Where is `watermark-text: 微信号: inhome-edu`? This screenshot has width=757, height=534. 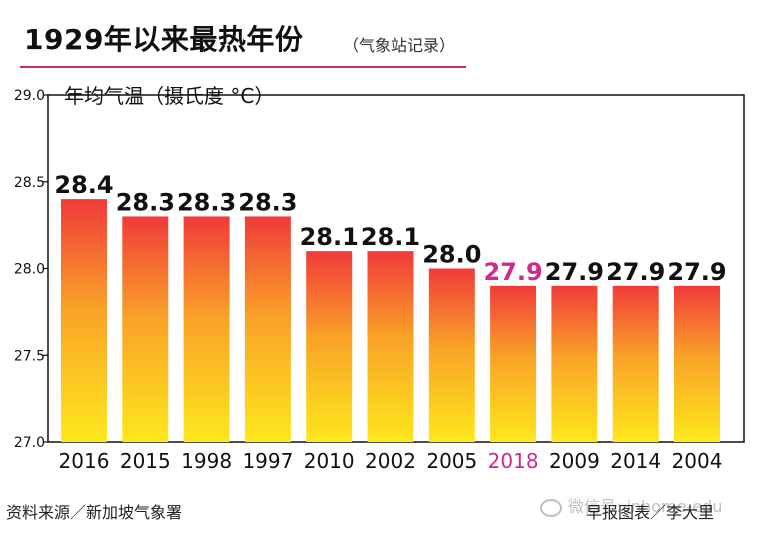
watermark-text: 微信号: inhome-edu is located at coordinates (645, 506).